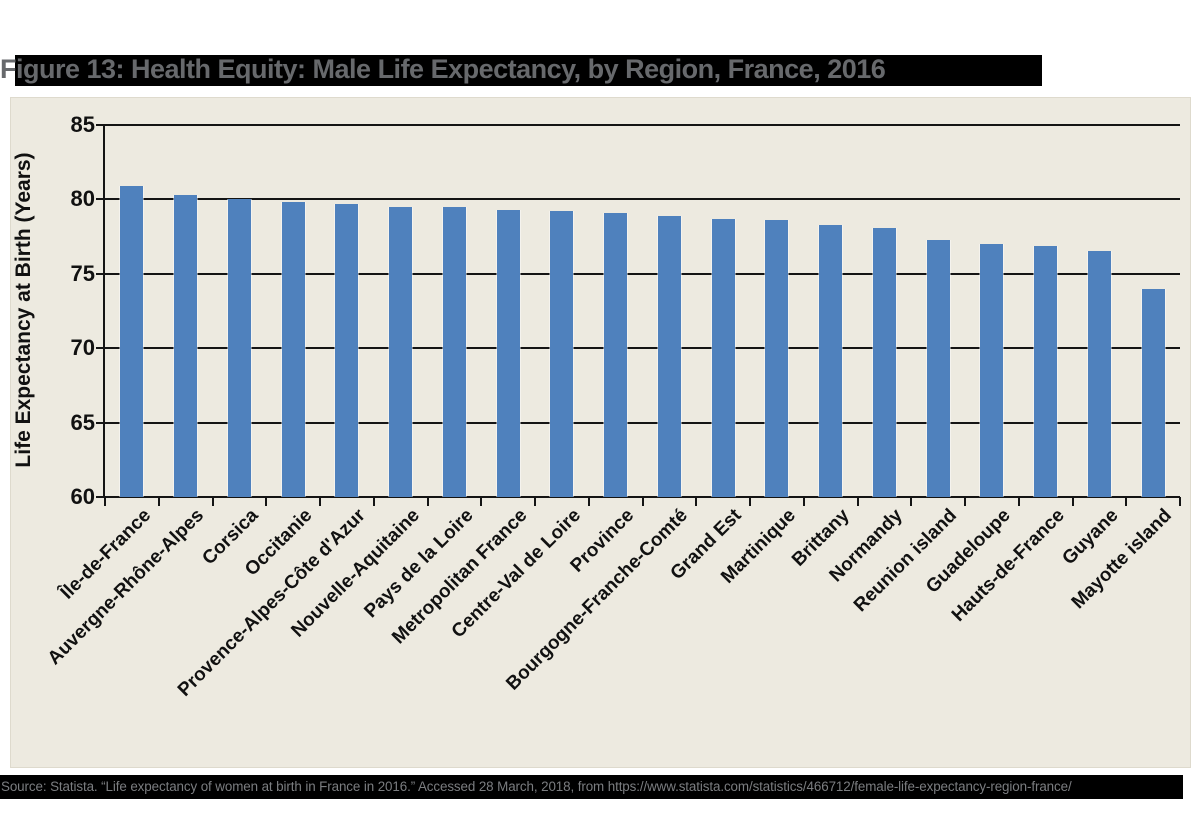 This screenshot has width=1200, height=834. Describe the element at coordinates (23, 310) in the screenshot. I see `y-axis-title-text: Life Expectancy at Birth (Years)` at that location.